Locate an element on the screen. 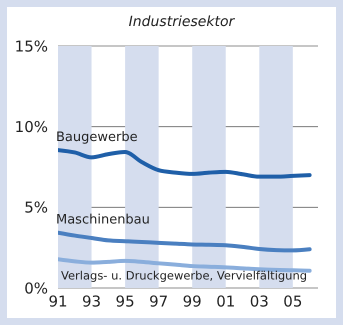 This screenshot has width=343, height=325. series-label: Verlags- u. Druckgewerbe, Vervielfältigung is located at coordinates (184, 275).